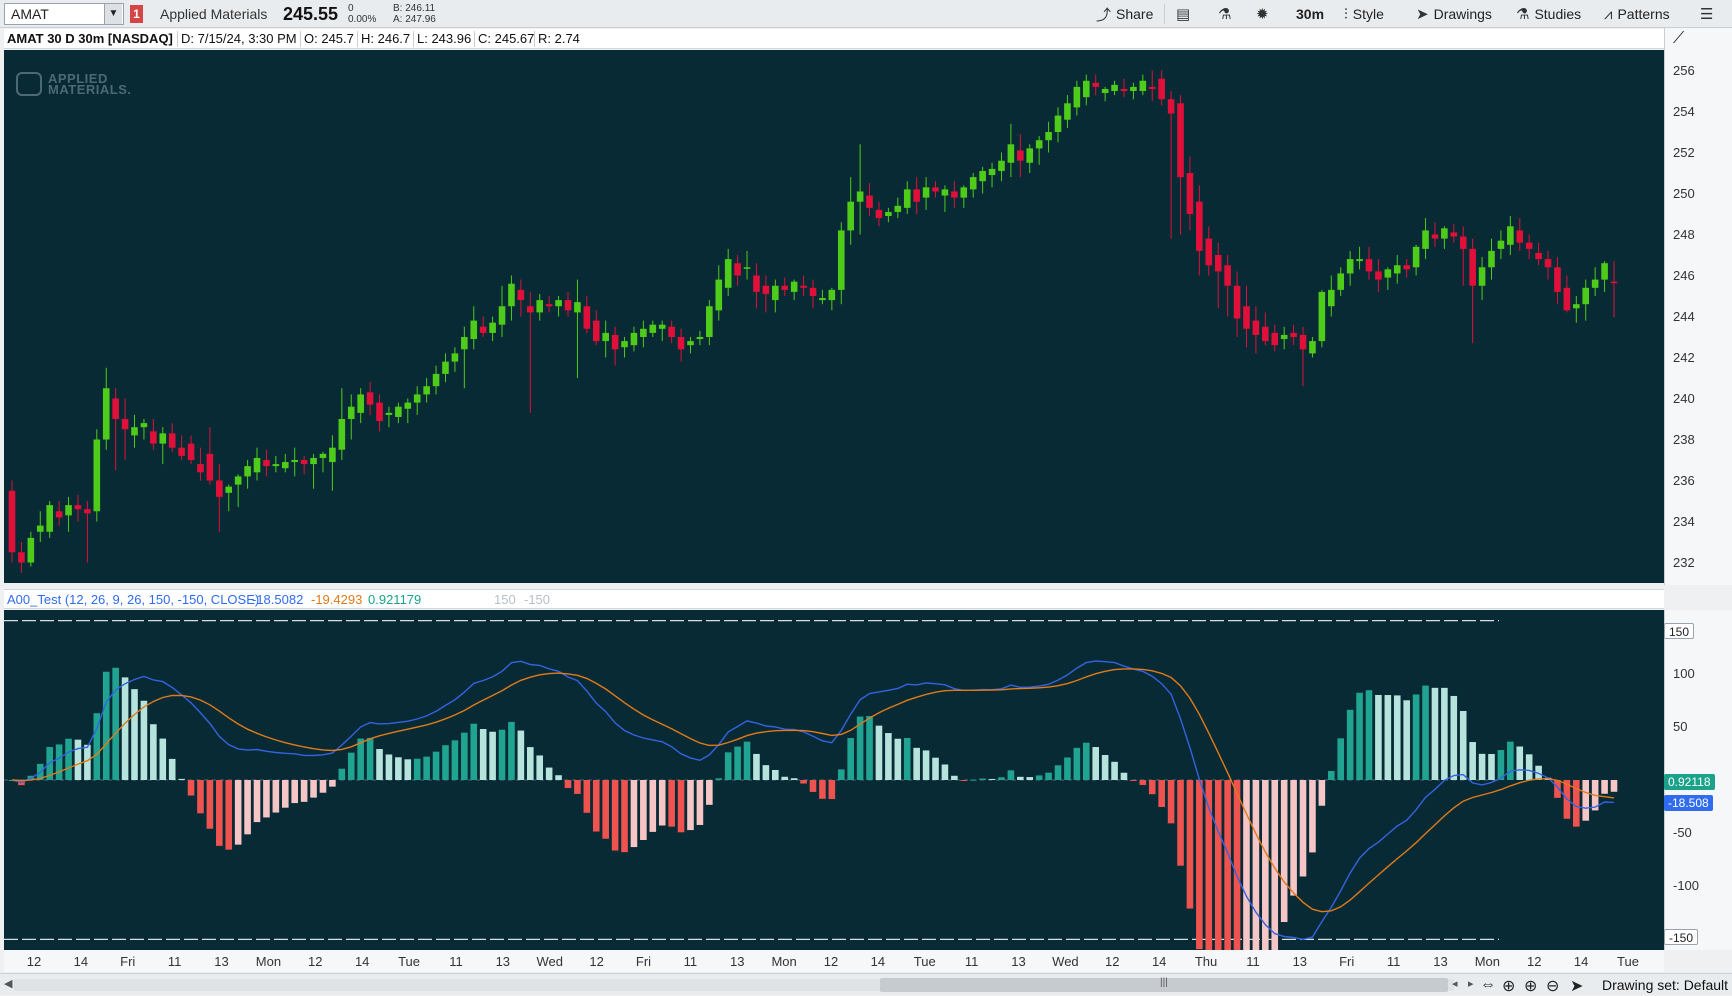 The image size is (1732, 996). What do you see at coordinates (1679, 38) in the screenshot?
I see `trend-icon: ⟋` at bounding box center [1679, 38].